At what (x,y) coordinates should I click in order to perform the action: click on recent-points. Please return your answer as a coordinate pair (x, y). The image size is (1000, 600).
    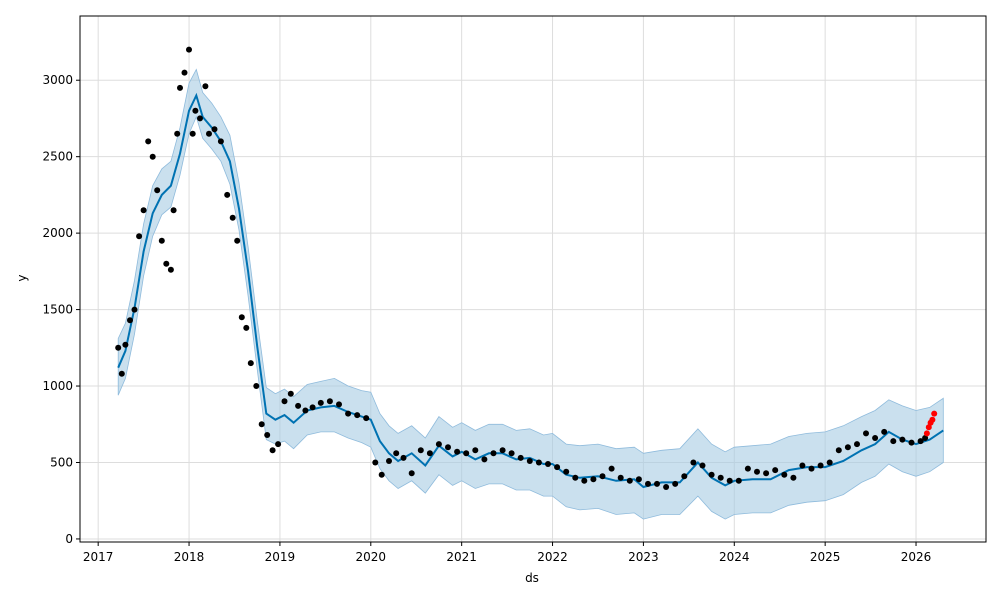
    Looking at the image, I should click on (930, 423).